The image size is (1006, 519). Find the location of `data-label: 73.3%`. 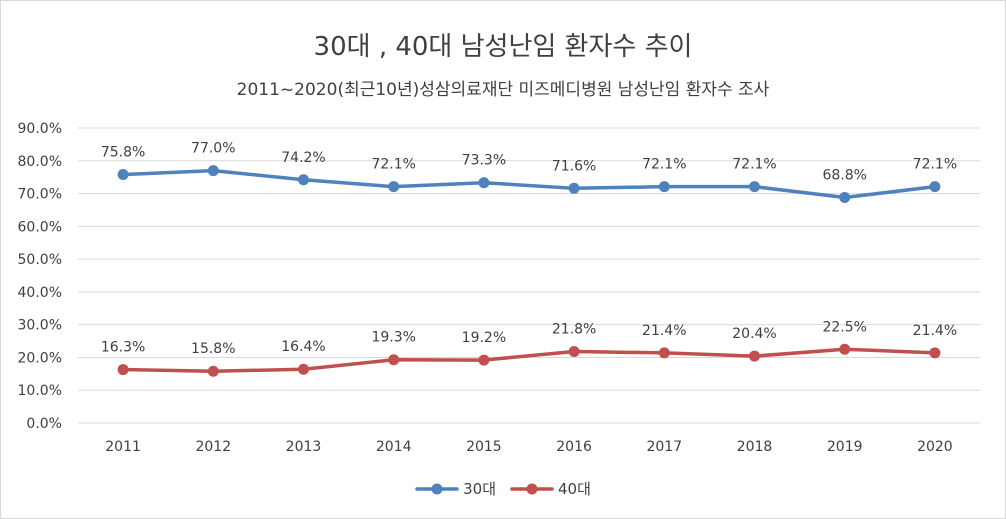

data-label: 73.3% is located at coordinates (484, 161).